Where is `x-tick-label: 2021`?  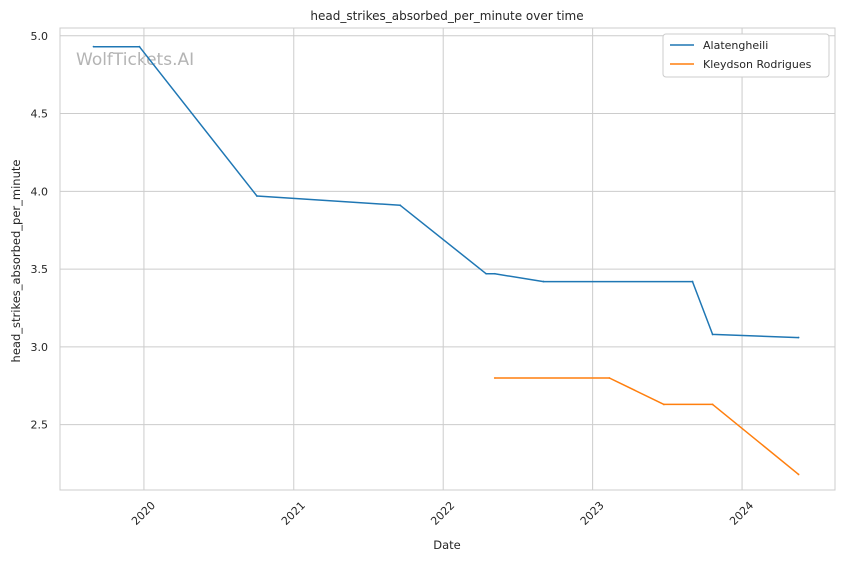
x-tick-label: 2021 is located at coordinates (293, 513).